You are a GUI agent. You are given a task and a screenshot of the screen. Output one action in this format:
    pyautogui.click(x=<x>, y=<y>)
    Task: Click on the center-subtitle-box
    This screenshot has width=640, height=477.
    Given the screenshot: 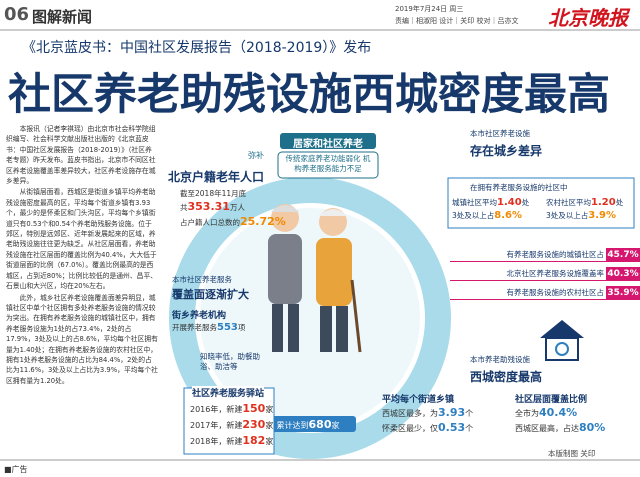 What is the action you would take?
    pyautogui.click(x=328, y=165)
    